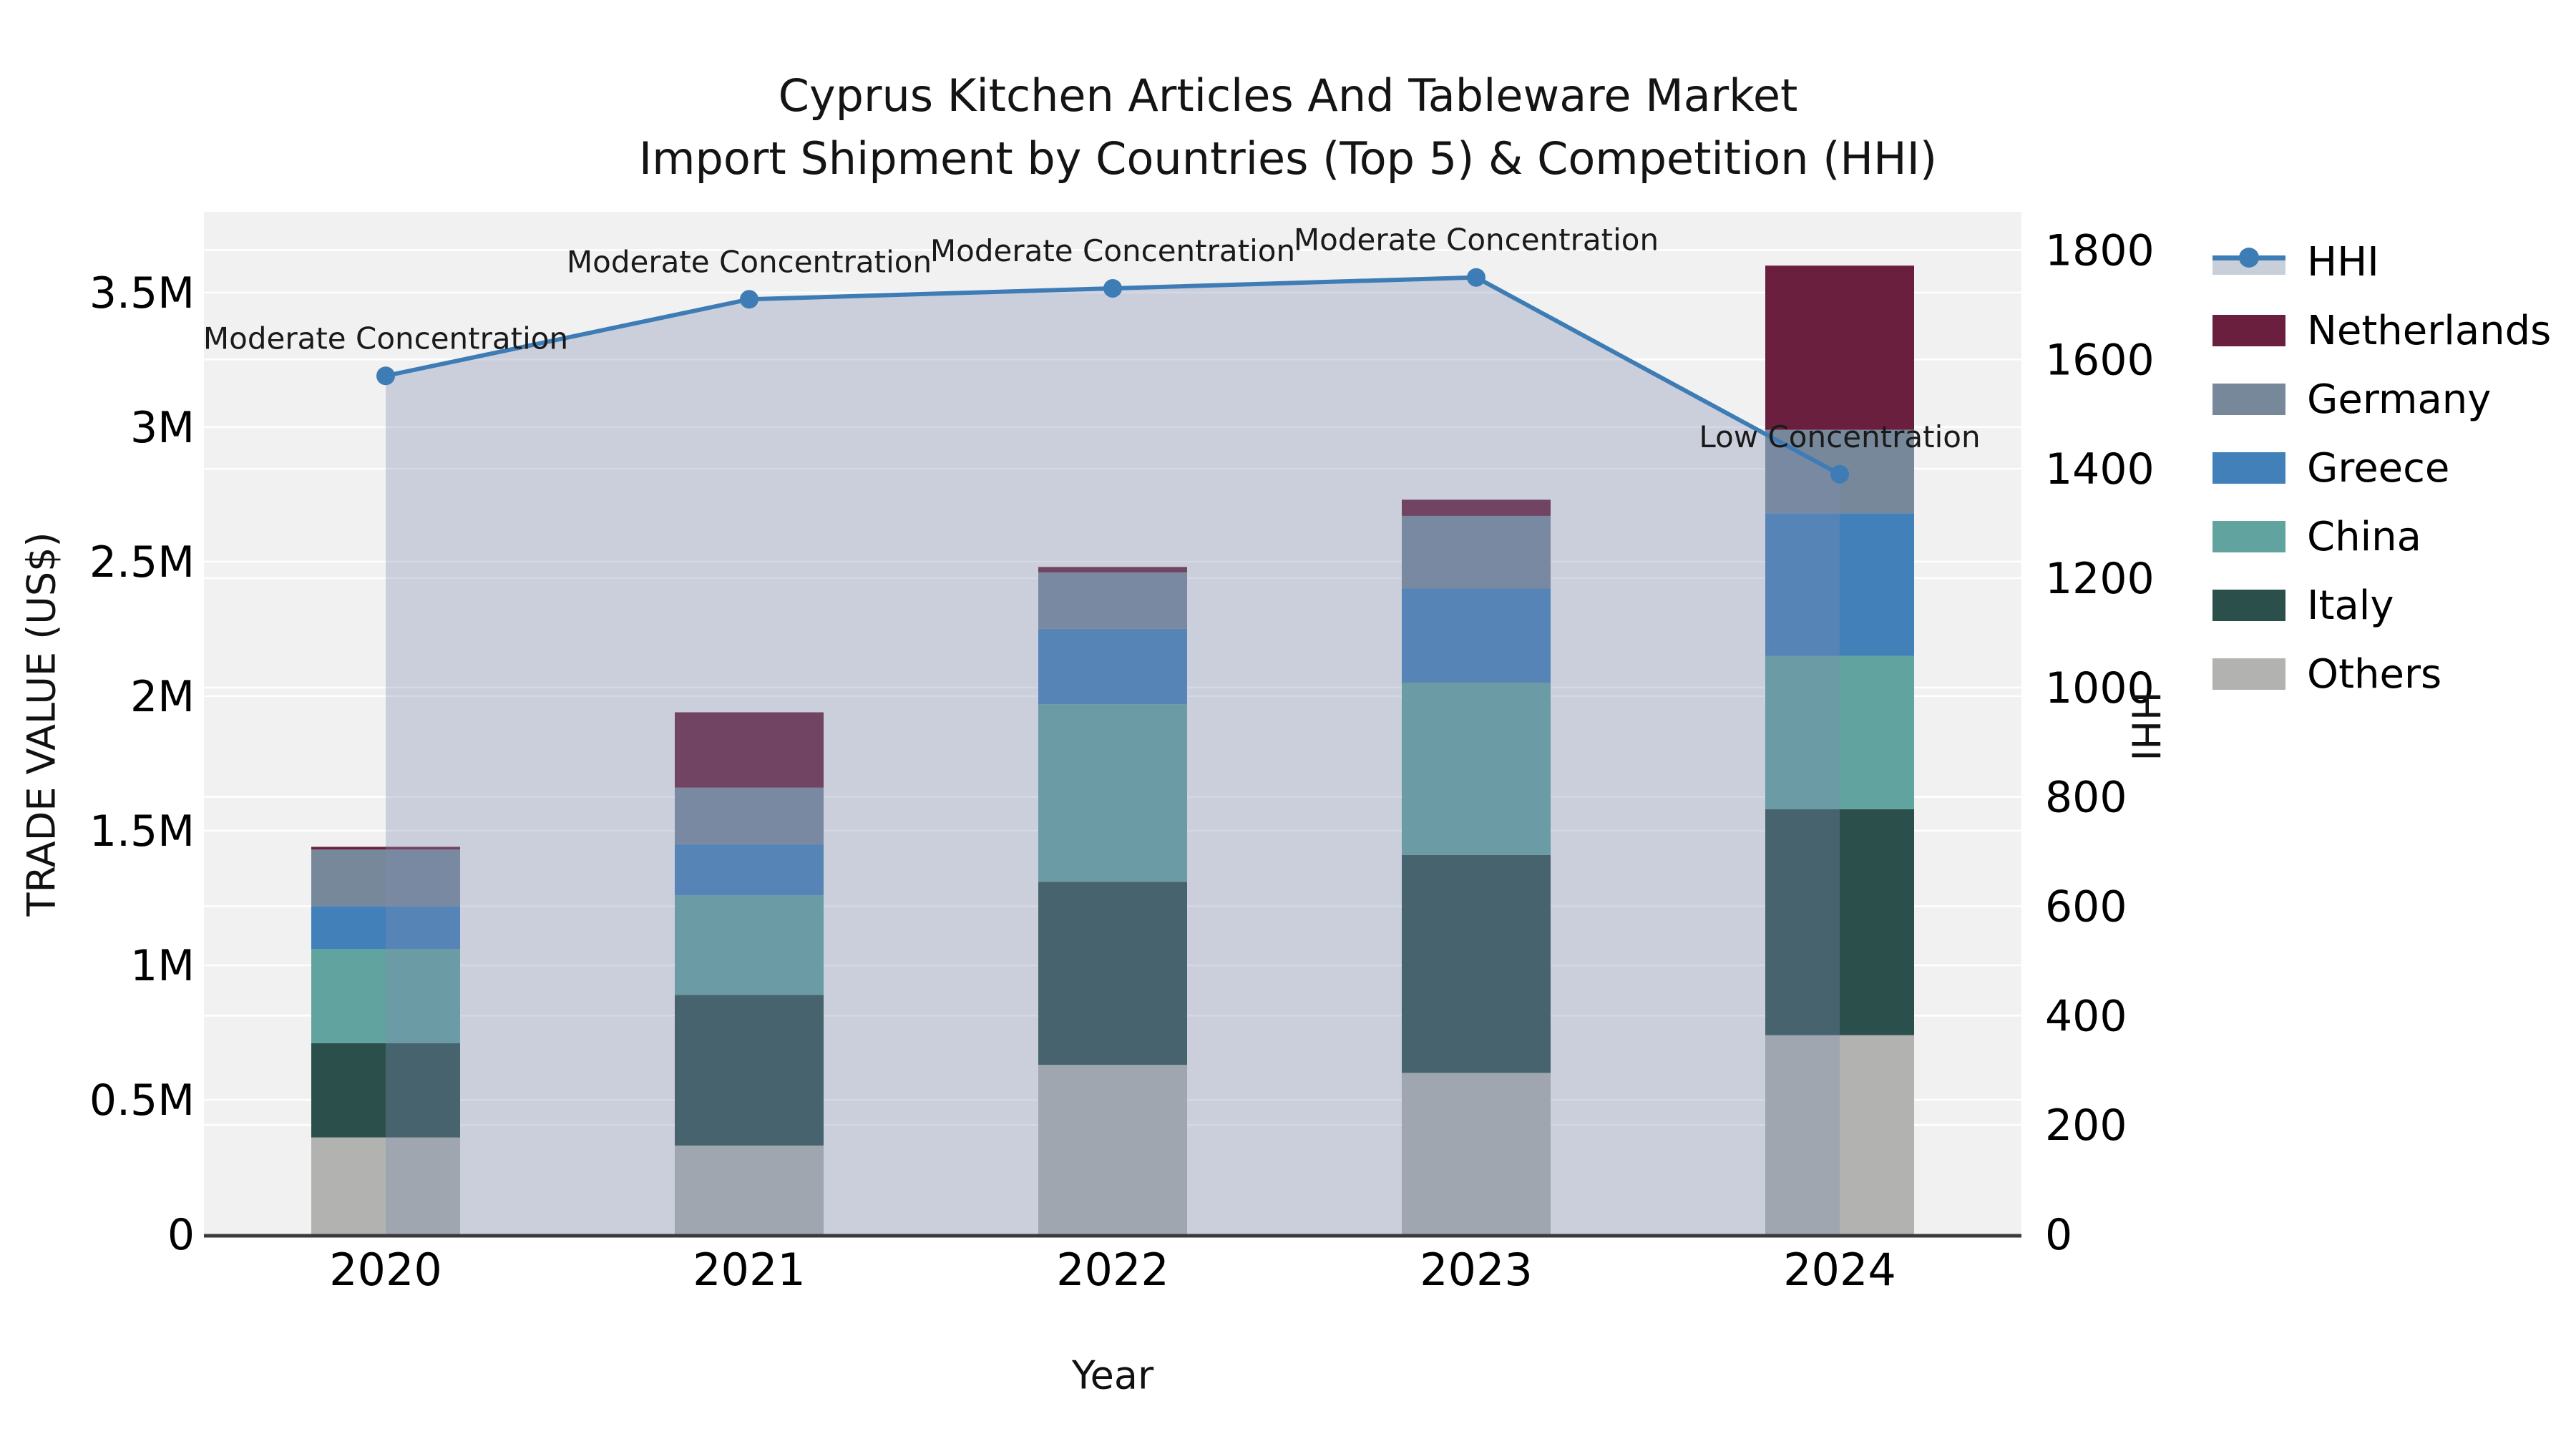 The image size is (2576, 1449). I want to click on legend-item-netherlands: Netherlands, so click(2381, 330).